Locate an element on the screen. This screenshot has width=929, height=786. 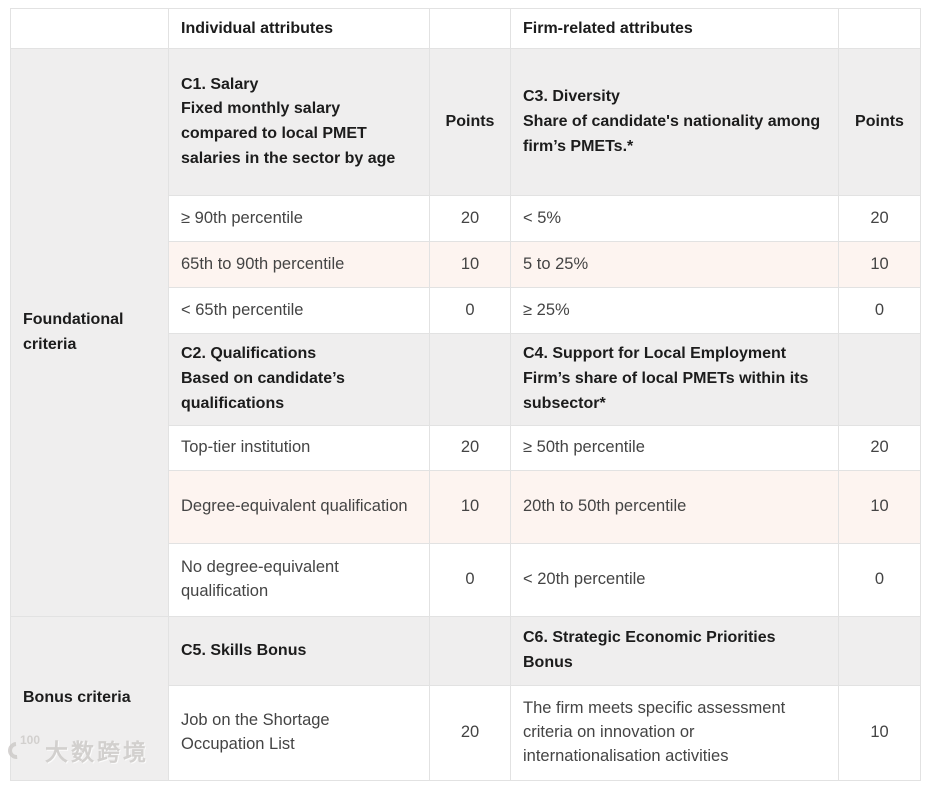
firm-option: 20th to 50th percentile is located at coordinates (674, 507).